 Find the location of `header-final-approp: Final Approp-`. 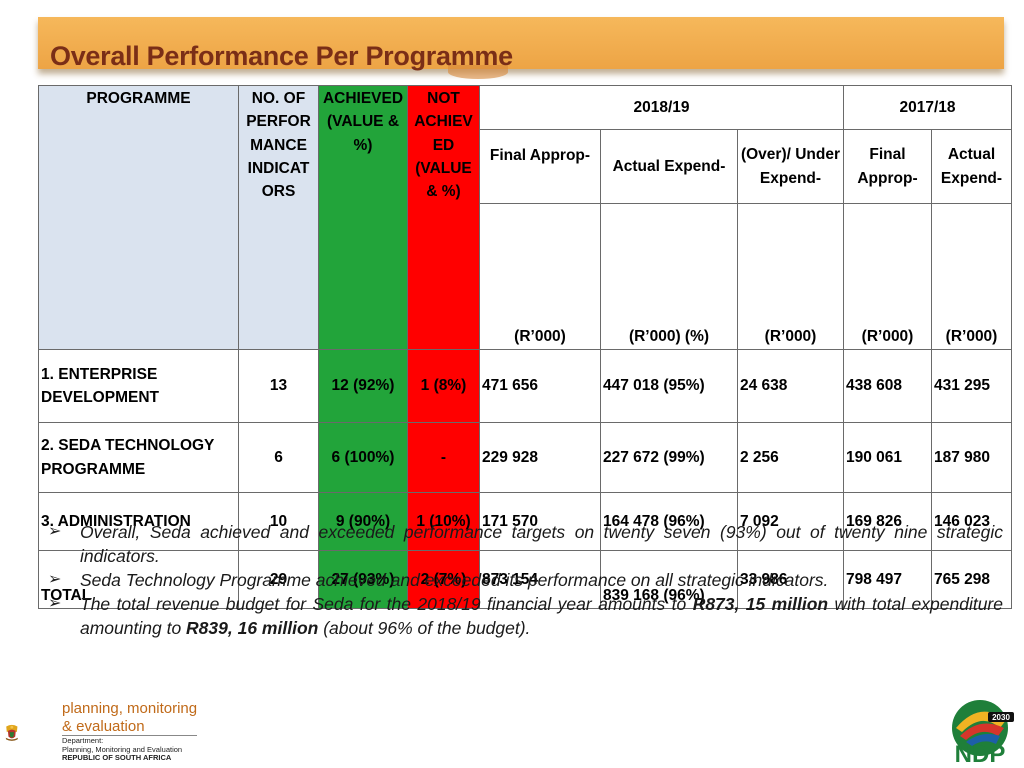

header-final-approp: Final Approp- is located at coordinates (540, 166).